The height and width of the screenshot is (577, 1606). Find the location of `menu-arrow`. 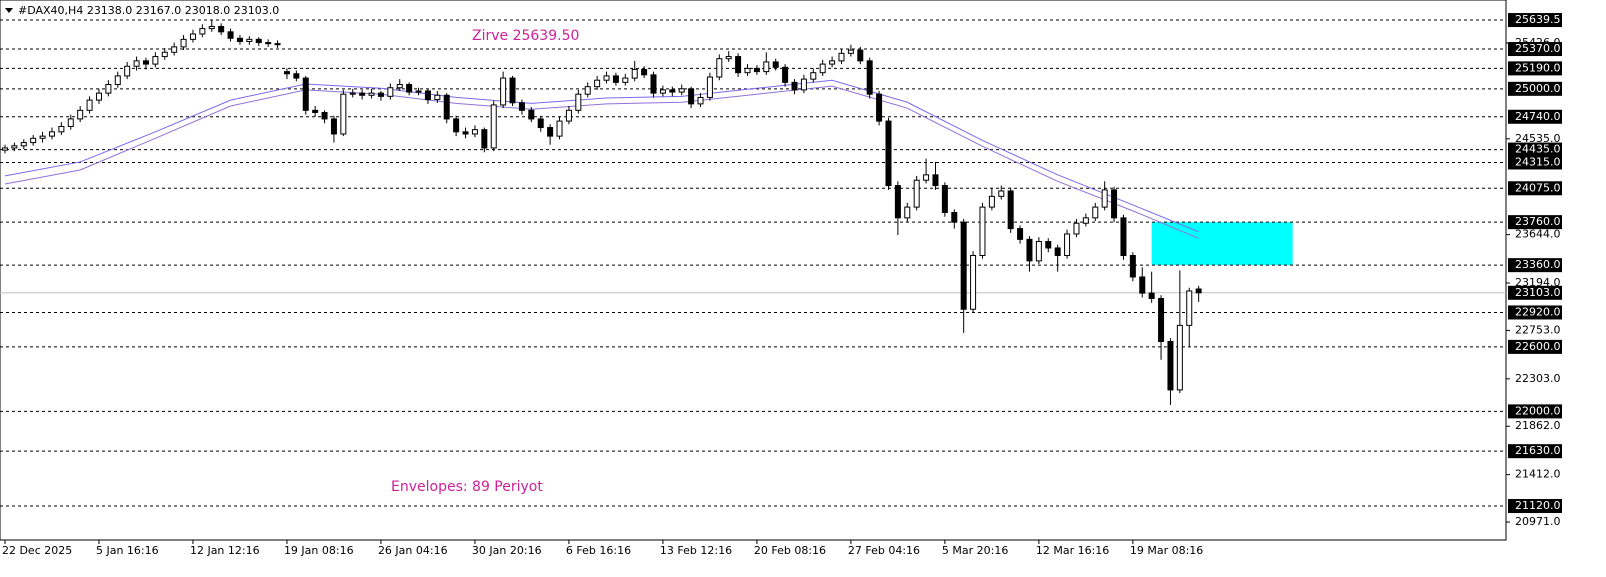

menu-arrow is located at coordinates (9, 10).